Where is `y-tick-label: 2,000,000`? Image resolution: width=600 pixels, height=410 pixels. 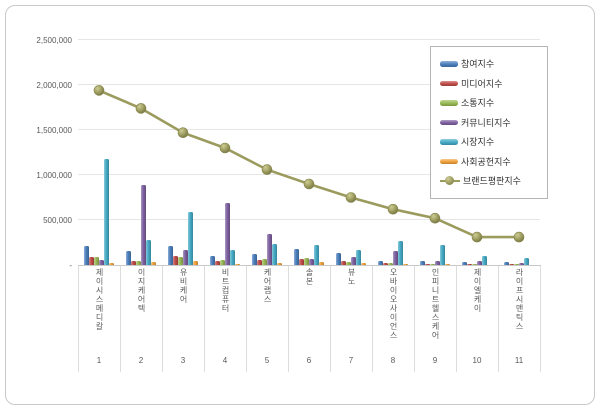 y-tick-label: 2,000,000 is located at coordinates (54, 85).